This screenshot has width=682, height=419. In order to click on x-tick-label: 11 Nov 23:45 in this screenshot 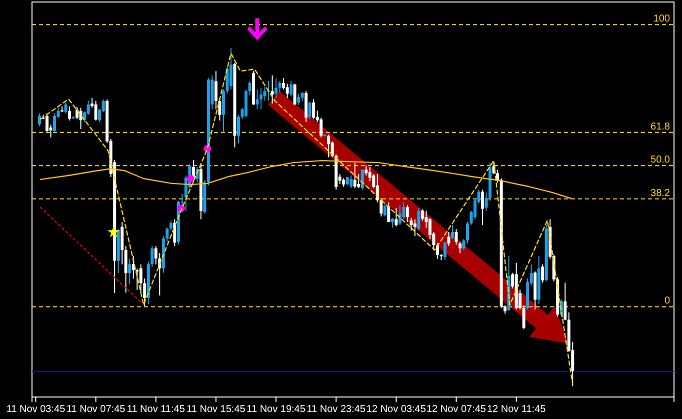, I will do `click(336, 410)`.